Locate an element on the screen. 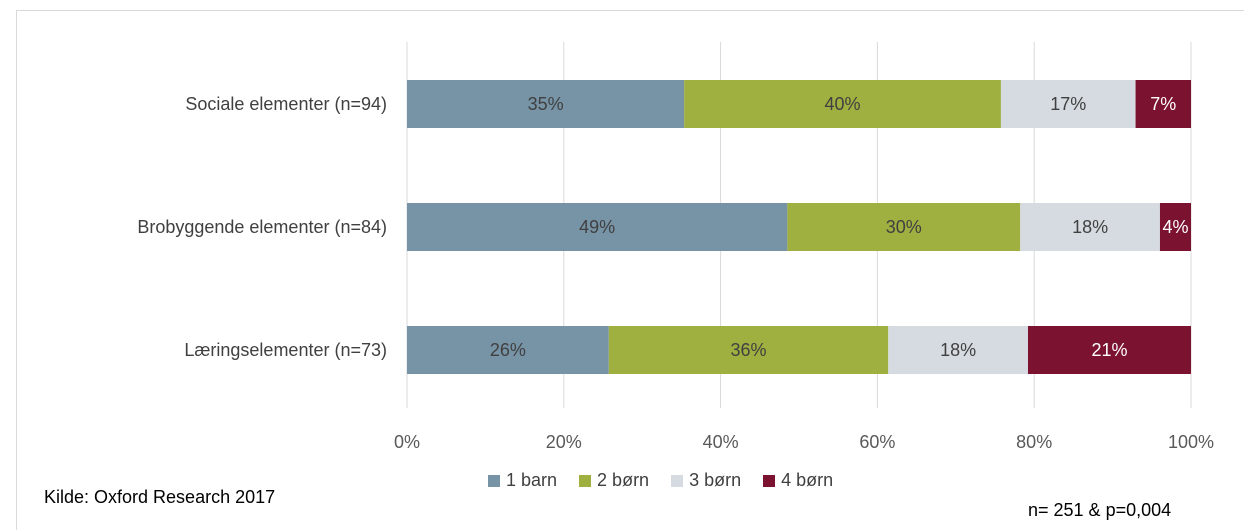 Image resolution: width=1245 pixels, height=530 pixels. data-label: 49% is located at coordinates (597, 227).